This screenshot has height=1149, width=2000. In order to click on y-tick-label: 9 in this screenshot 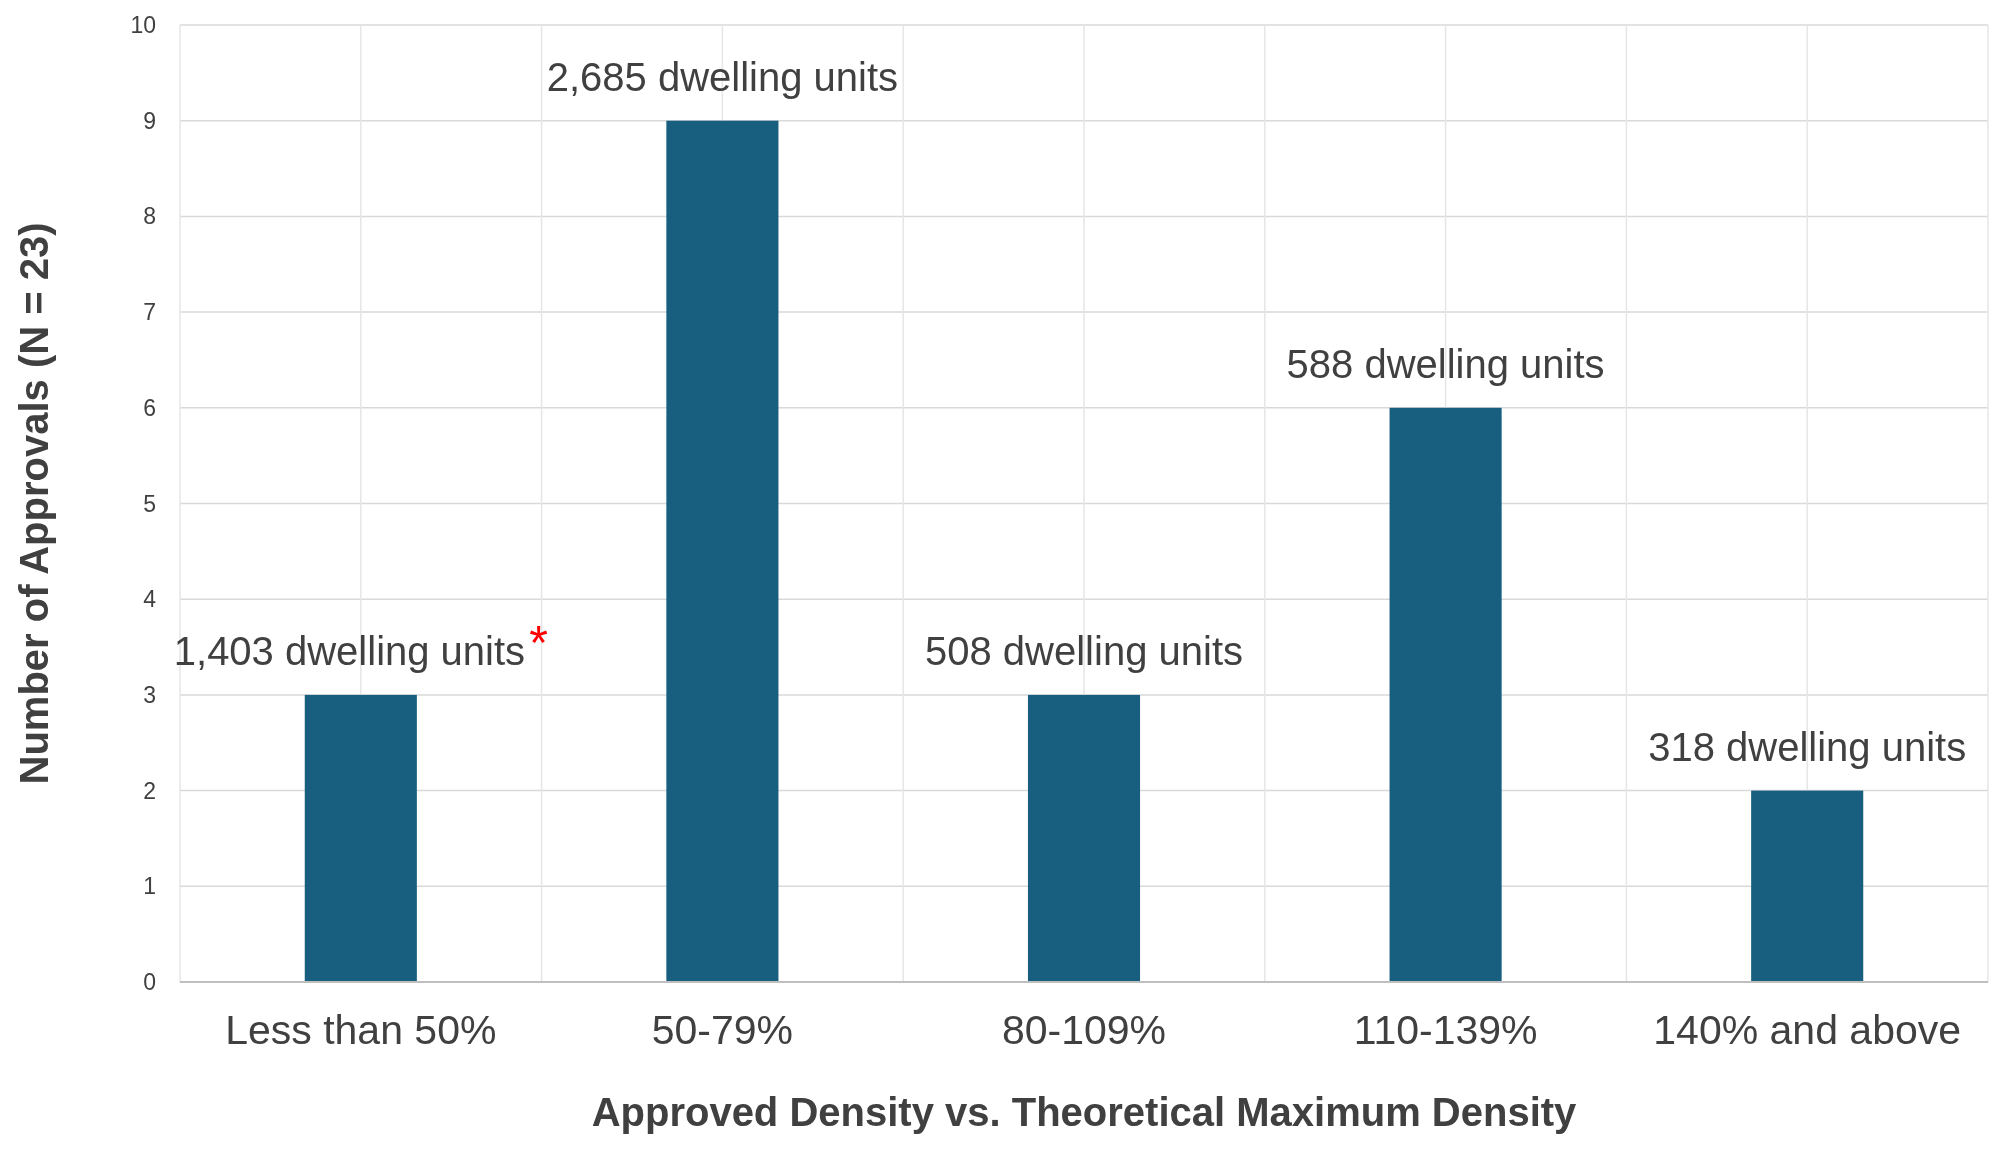, I will do `click(149, 120)`.